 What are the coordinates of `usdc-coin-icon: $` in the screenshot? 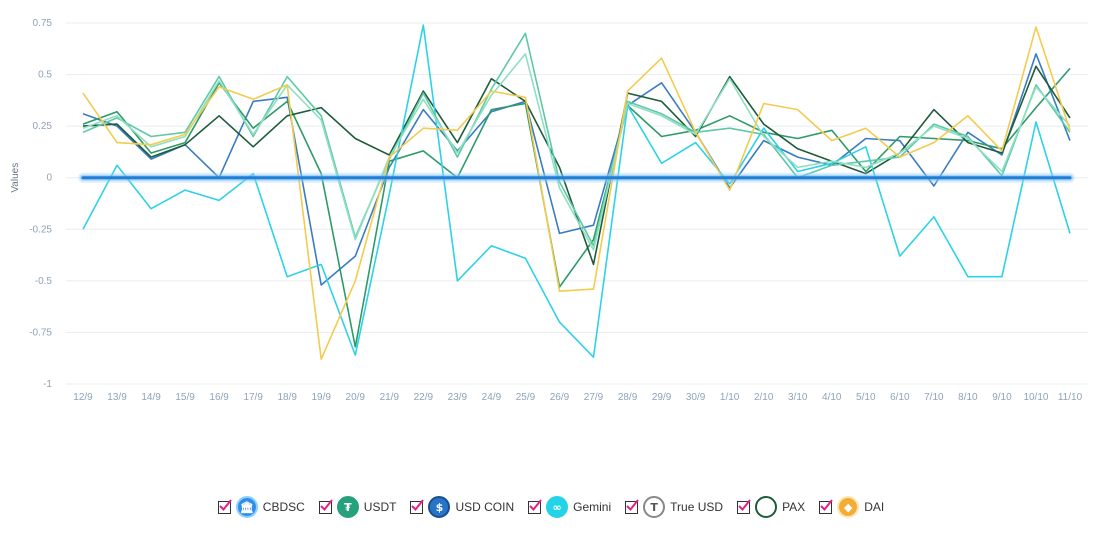 It's located at (439, 507).